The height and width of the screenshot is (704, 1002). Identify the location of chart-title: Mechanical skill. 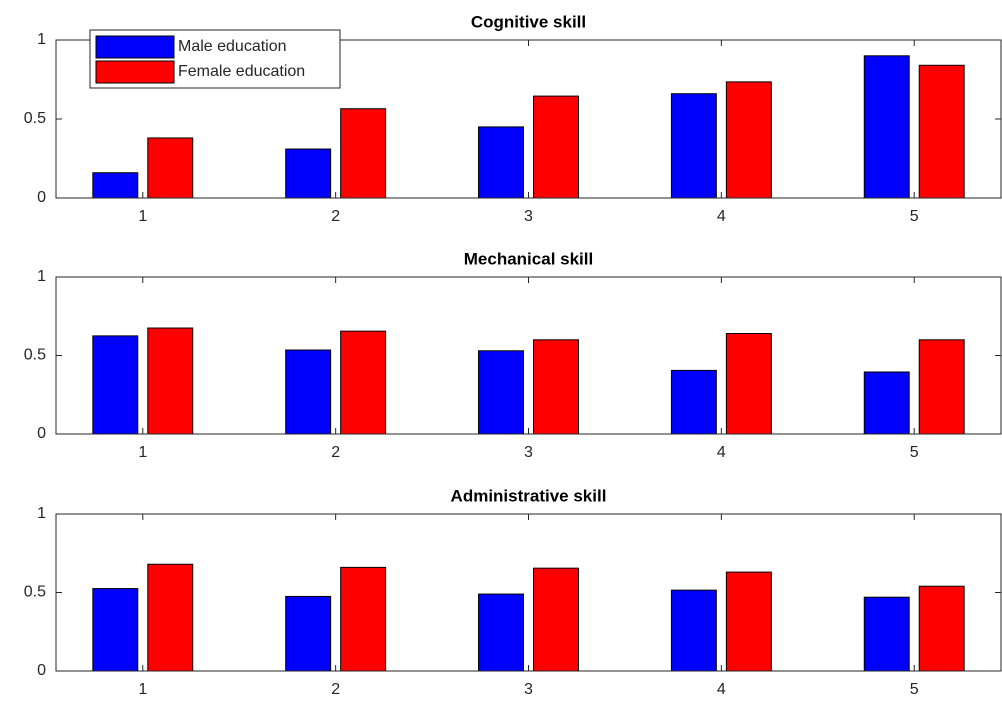
(528, 258).